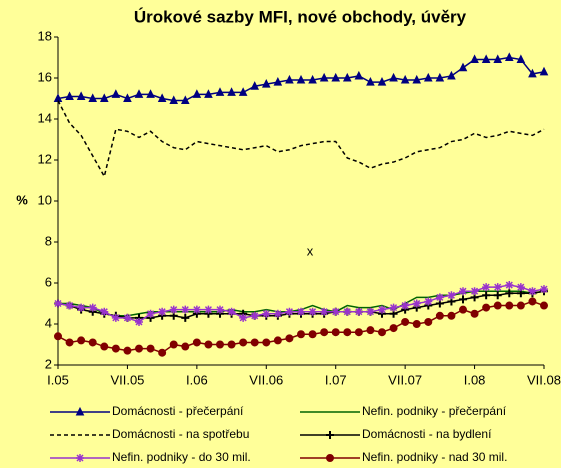  I want to click on y-tick-label: 16, so click(45, 76).